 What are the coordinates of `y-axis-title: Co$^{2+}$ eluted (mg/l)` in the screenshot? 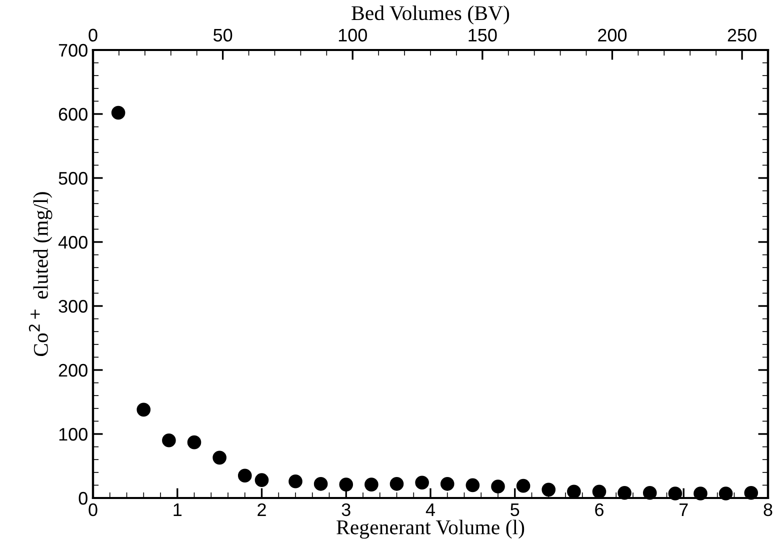 It's located at (40, 274).